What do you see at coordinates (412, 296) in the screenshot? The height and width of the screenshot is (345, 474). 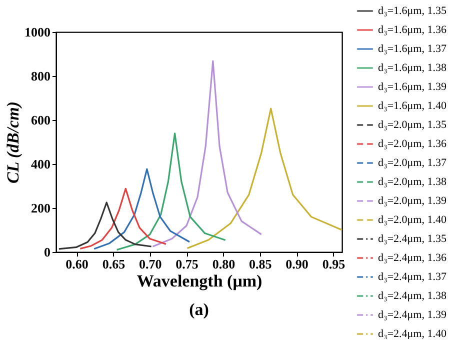 I see `legend-label: d₃=2.4μm, 1.38` at bounding box center [412, 296].